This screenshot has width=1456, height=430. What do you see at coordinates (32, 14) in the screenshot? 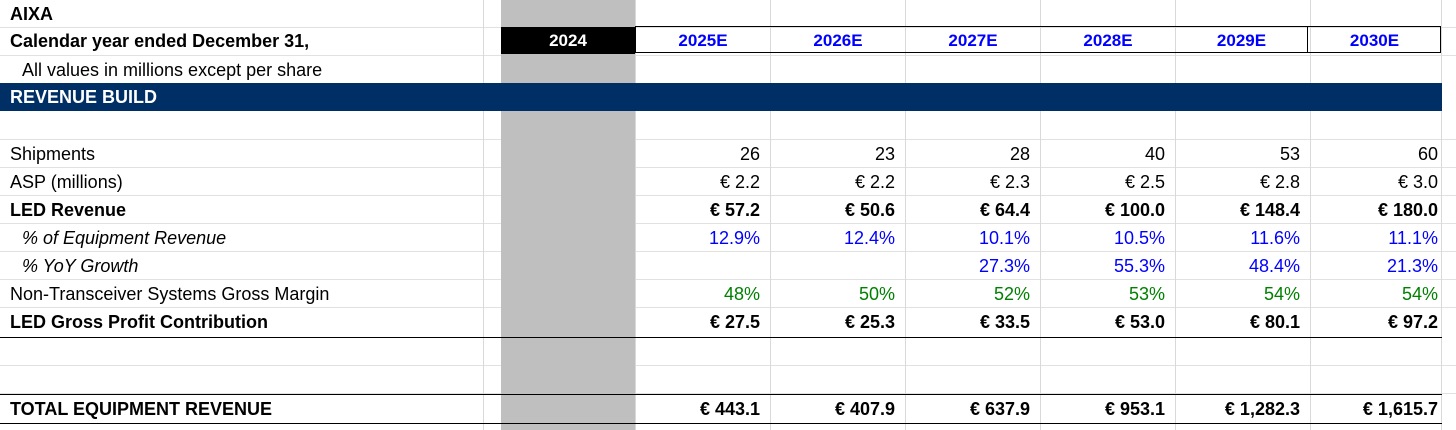
I see `company-name: AIXA` at bounding box center [32, 14].